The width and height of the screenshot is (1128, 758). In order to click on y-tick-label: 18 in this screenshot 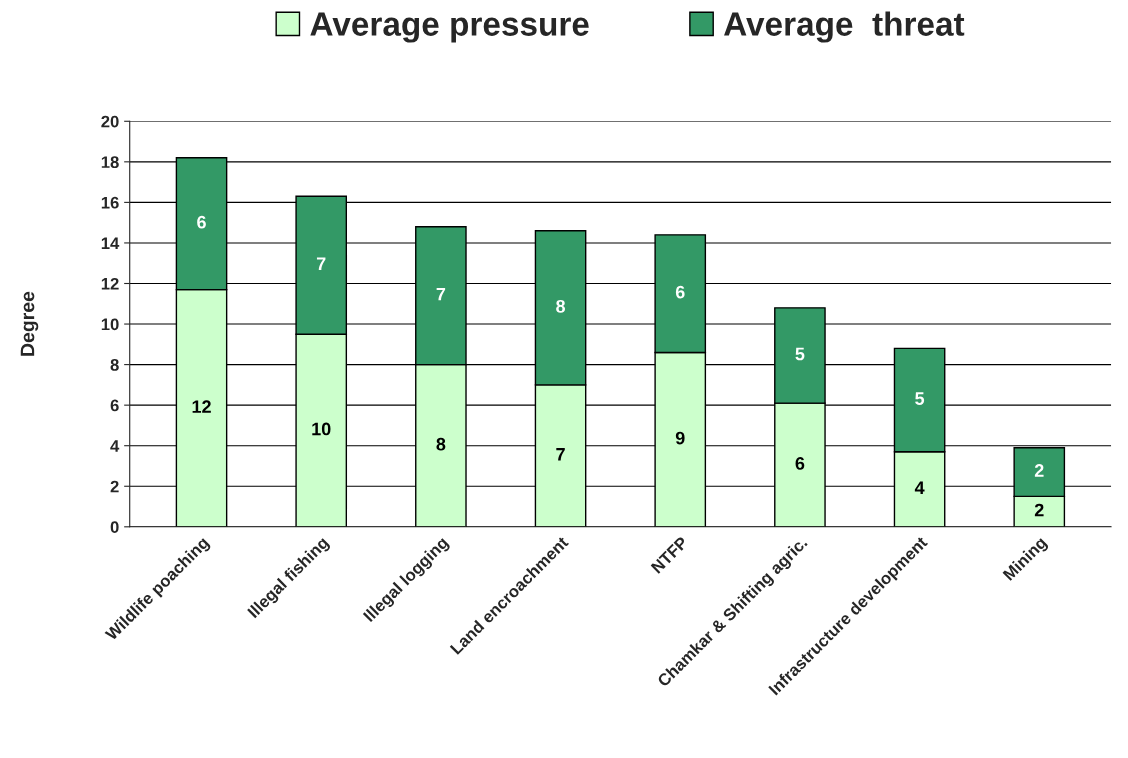, I will do `click(110, 162)`.